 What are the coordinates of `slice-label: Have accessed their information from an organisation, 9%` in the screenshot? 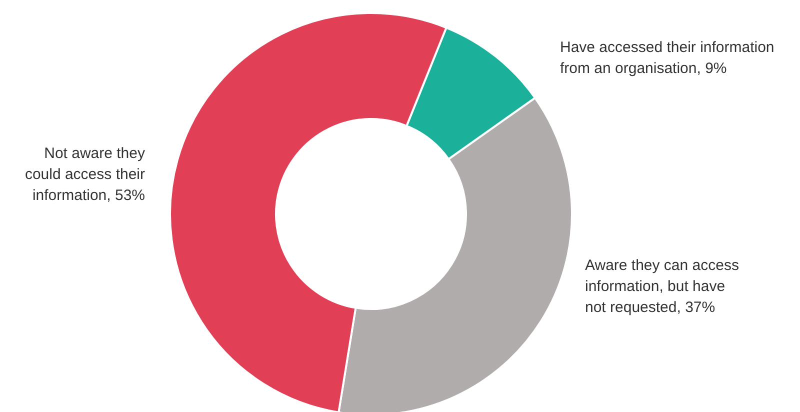 It's located at (667, 58).